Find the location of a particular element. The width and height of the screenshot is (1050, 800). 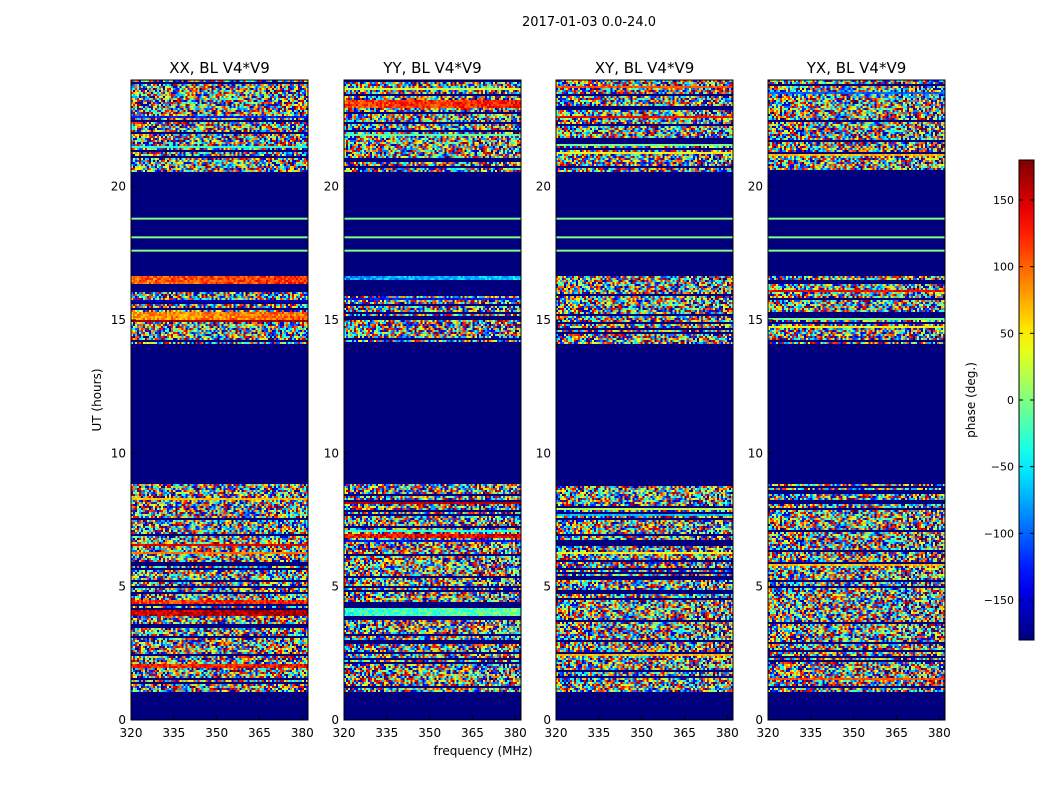

colorbar-tick-label: 150 is located at coordinates (1003, 200).